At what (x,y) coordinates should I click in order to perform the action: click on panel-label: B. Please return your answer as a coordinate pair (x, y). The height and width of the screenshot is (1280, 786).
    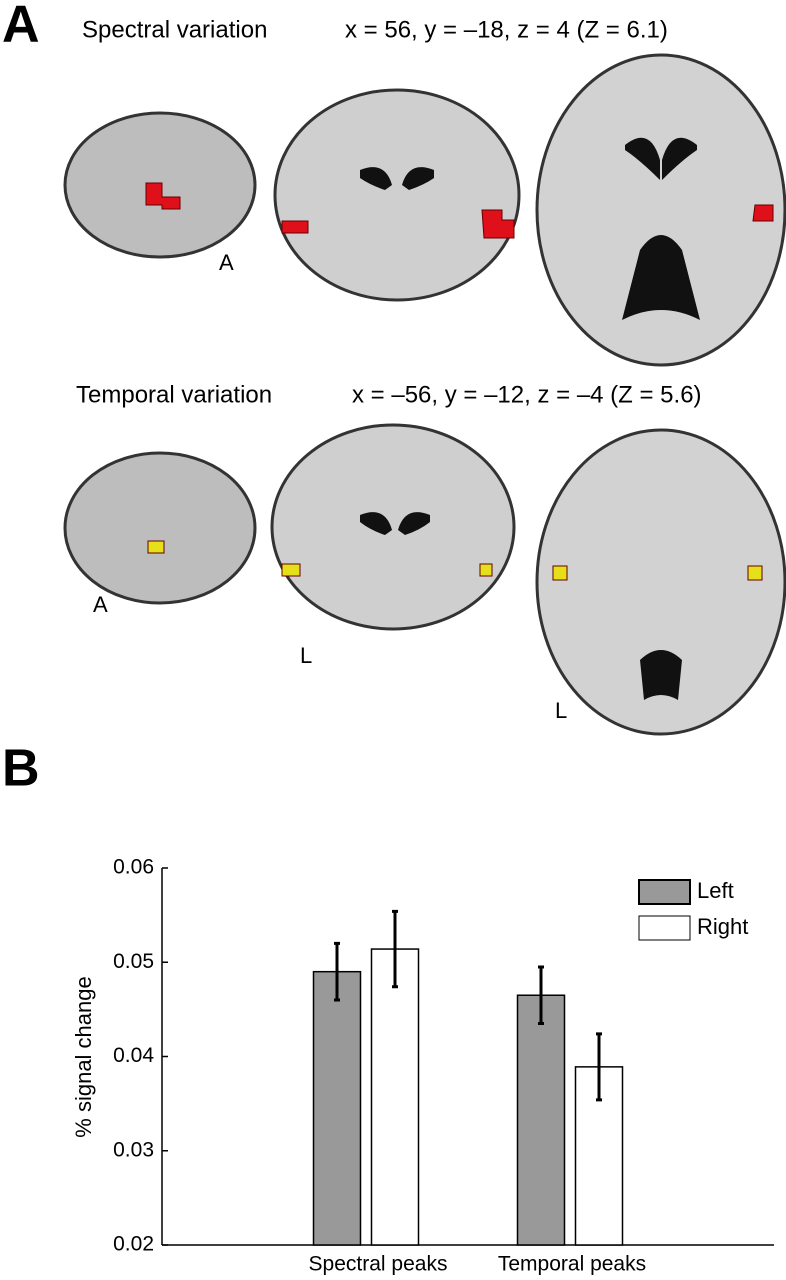
    Looking at the image, I should click on (21, 769).